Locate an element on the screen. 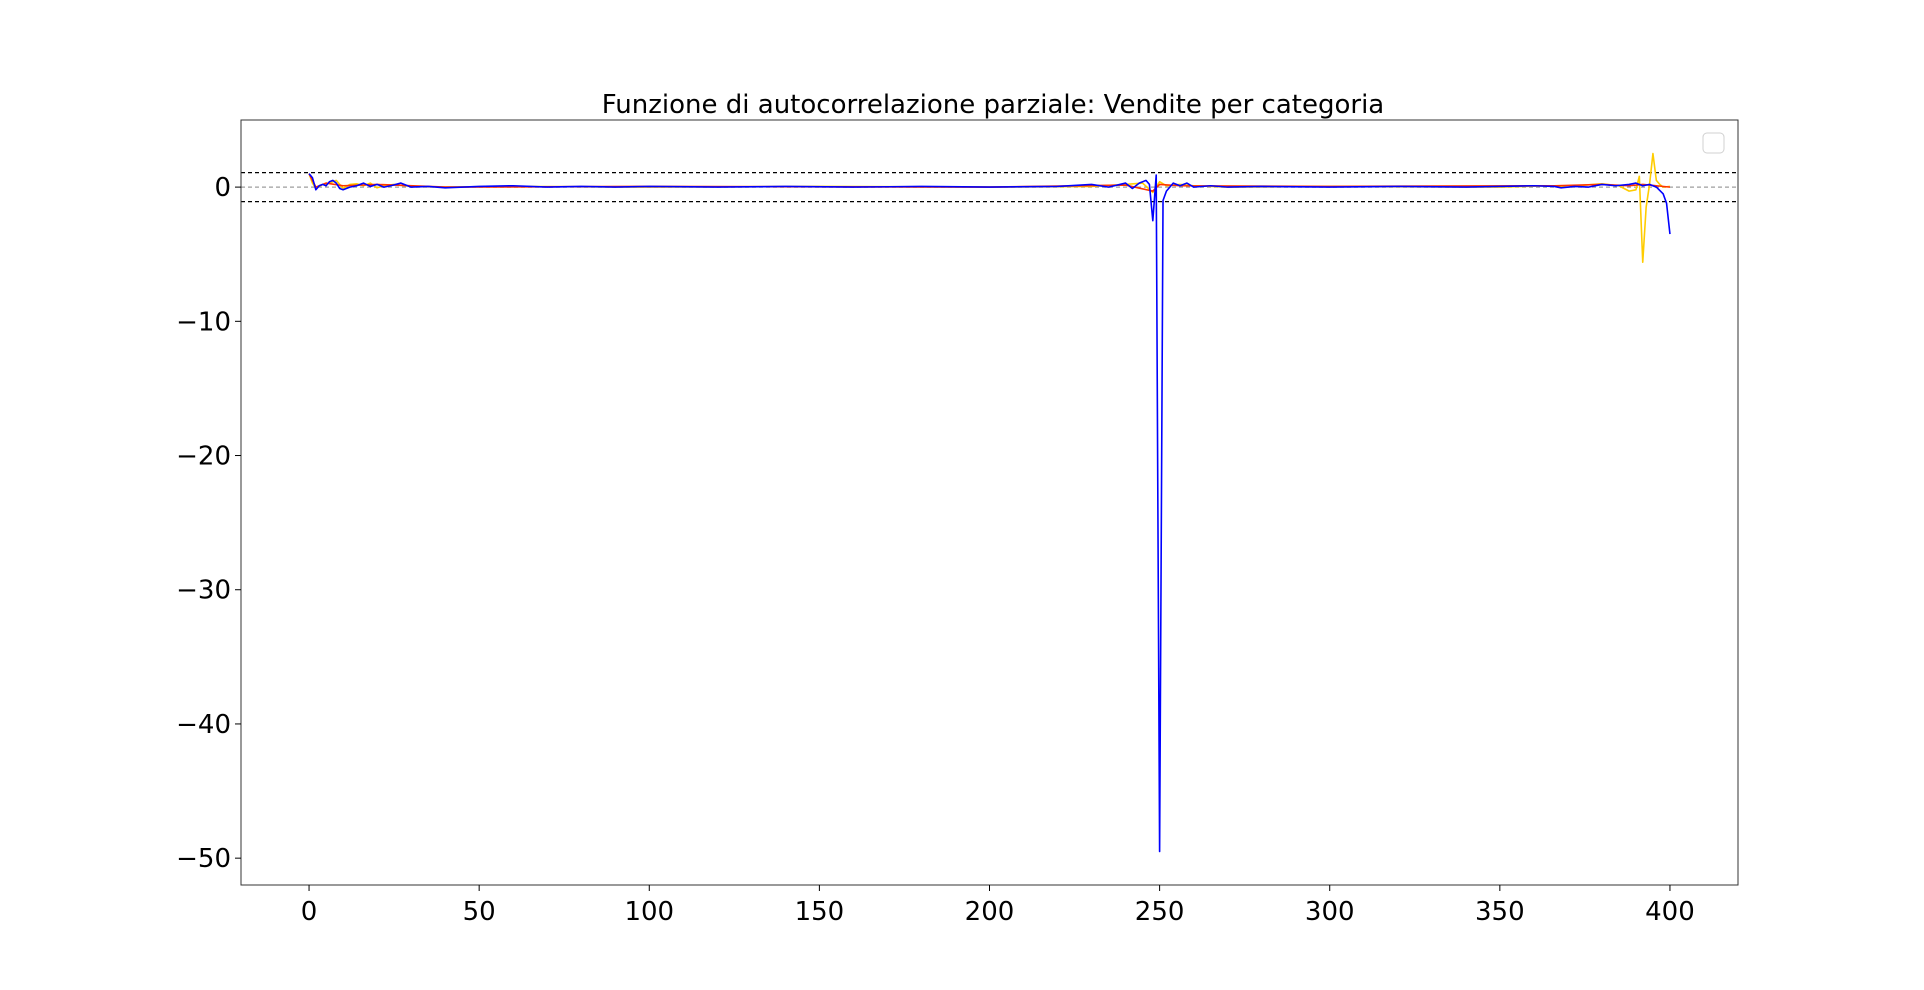  x-tick-label: 250 is located at coordinates (1160, 912).